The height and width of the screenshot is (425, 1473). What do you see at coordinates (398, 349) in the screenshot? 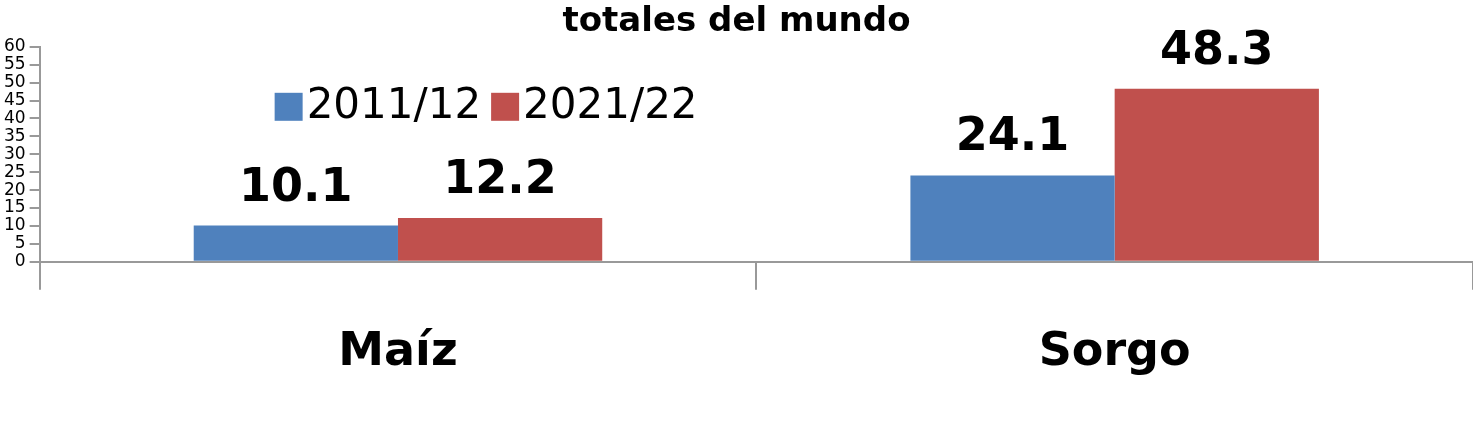
I see `x-tick-label: Maíz` at bounding box center [398, 349].